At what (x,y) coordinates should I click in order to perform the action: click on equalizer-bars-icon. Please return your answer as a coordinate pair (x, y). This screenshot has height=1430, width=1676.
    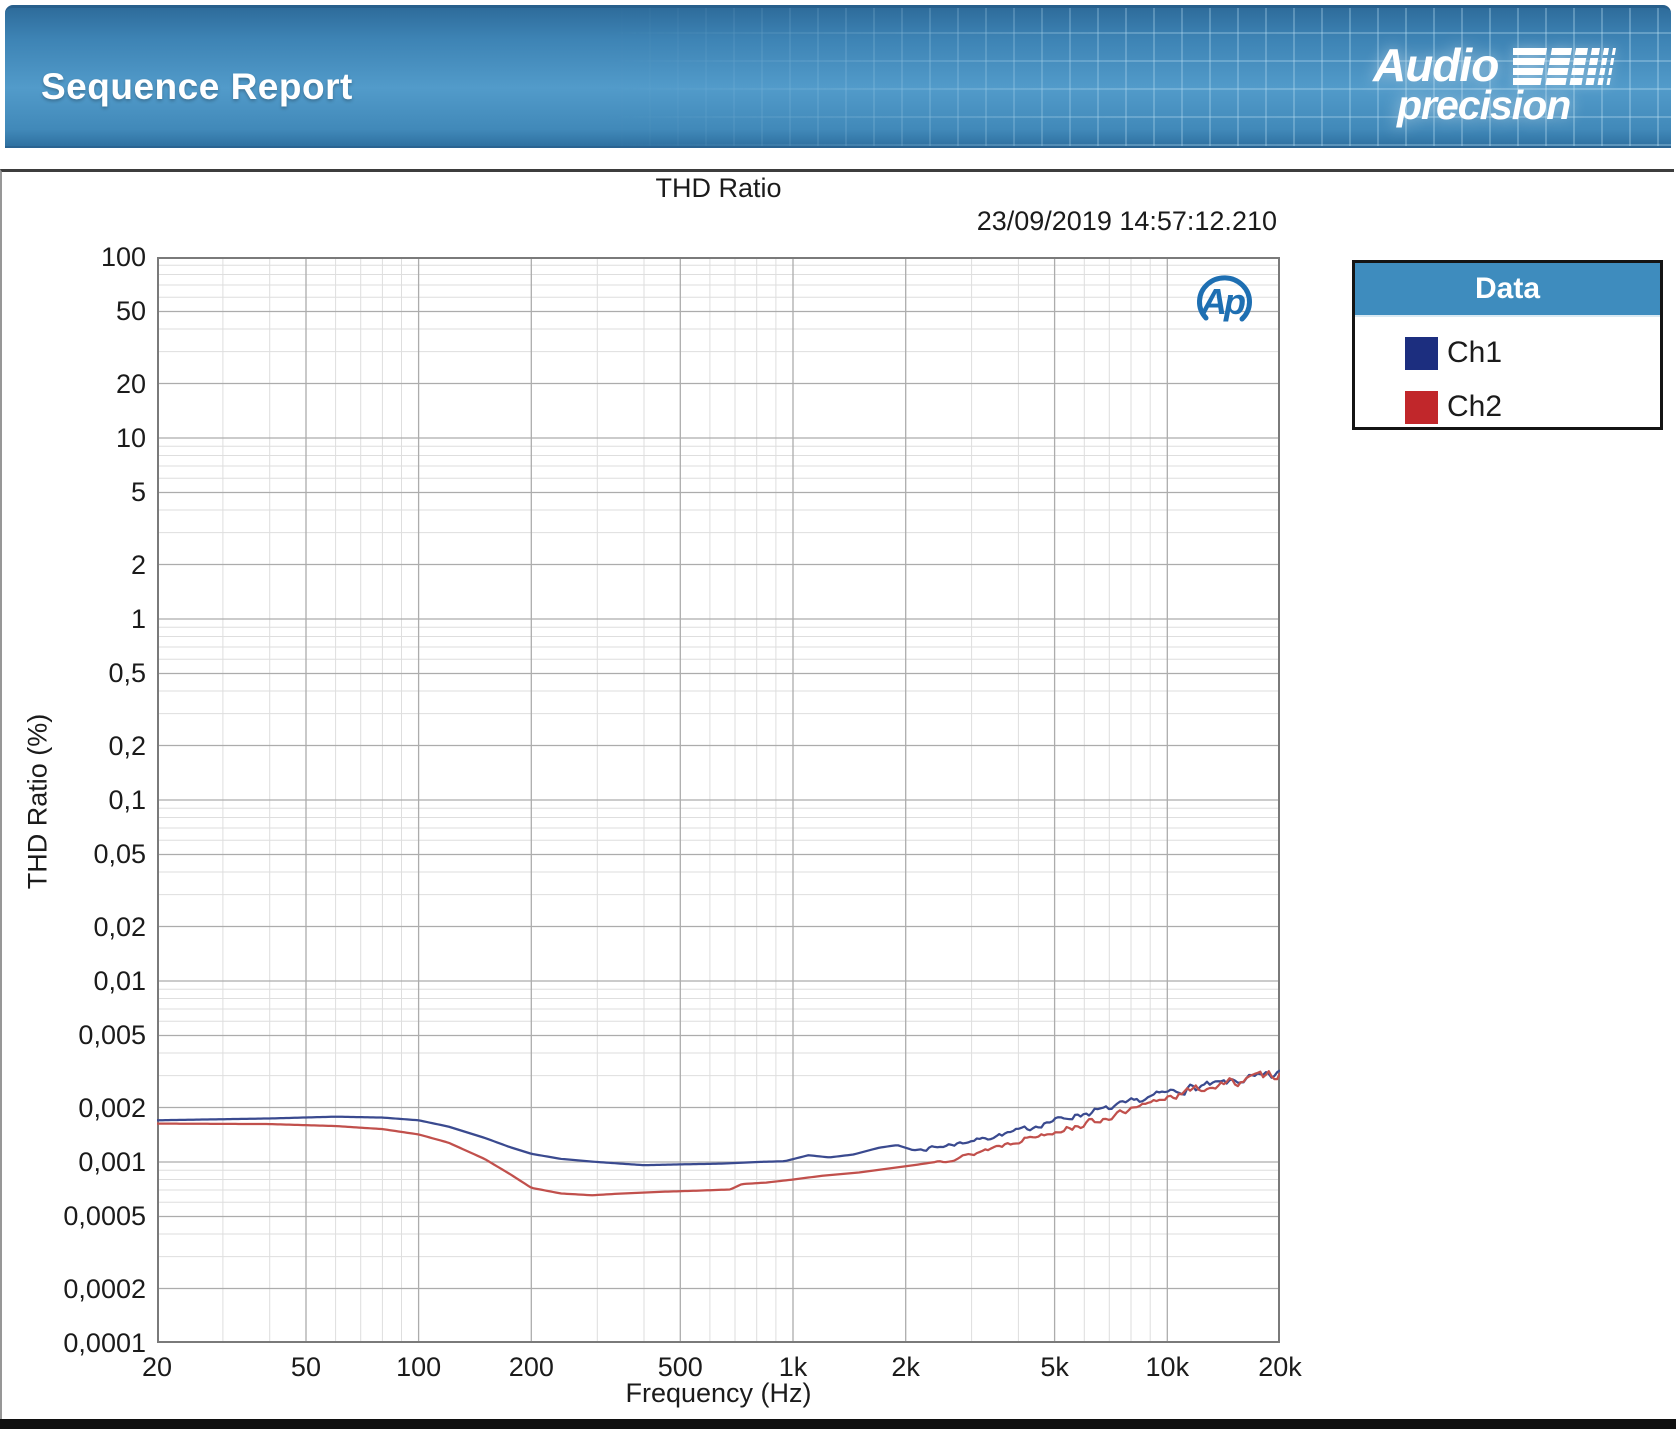
    Looking at the image, I should click on (1564, 66).